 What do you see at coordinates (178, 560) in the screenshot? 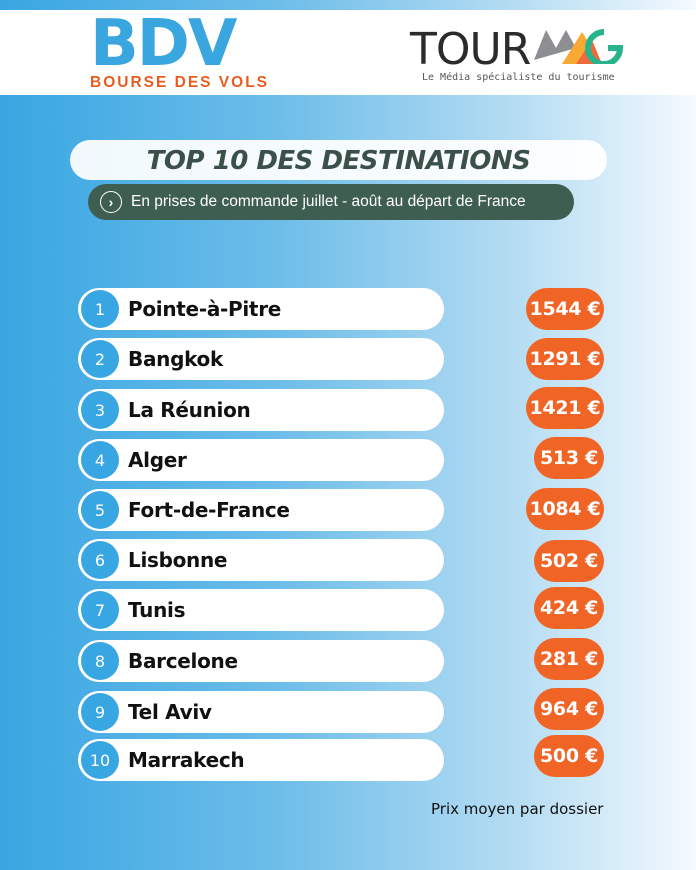
I see `city-name: Lisbonne` at bounding box center [178, 560].